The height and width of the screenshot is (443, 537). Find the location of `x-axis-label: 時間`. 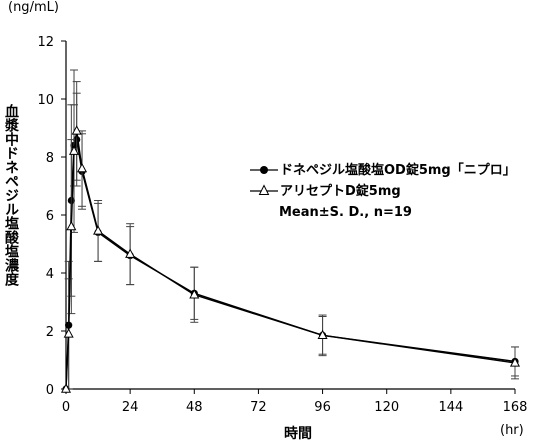

x-axis-label: 時間 is located at coordinates (298, 434).